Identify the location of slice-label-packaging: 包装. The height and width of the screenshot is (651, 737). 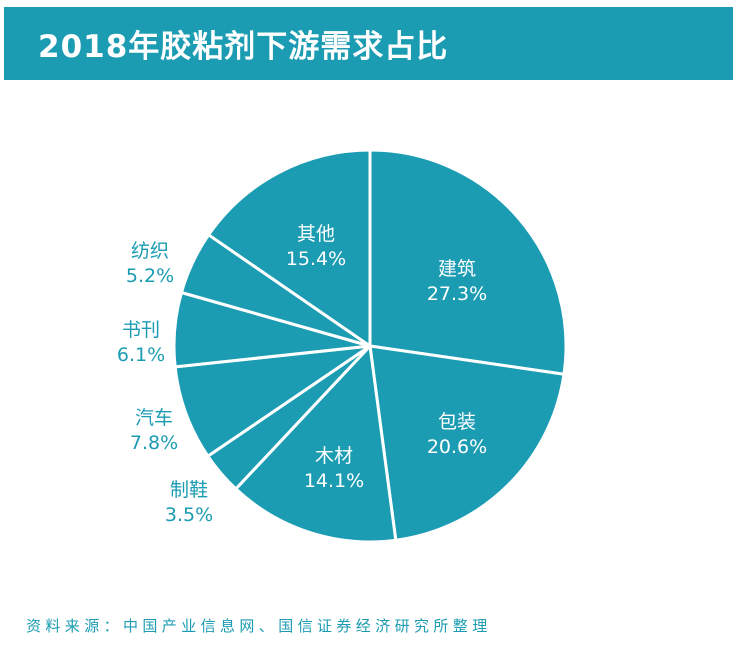
(457, 422).